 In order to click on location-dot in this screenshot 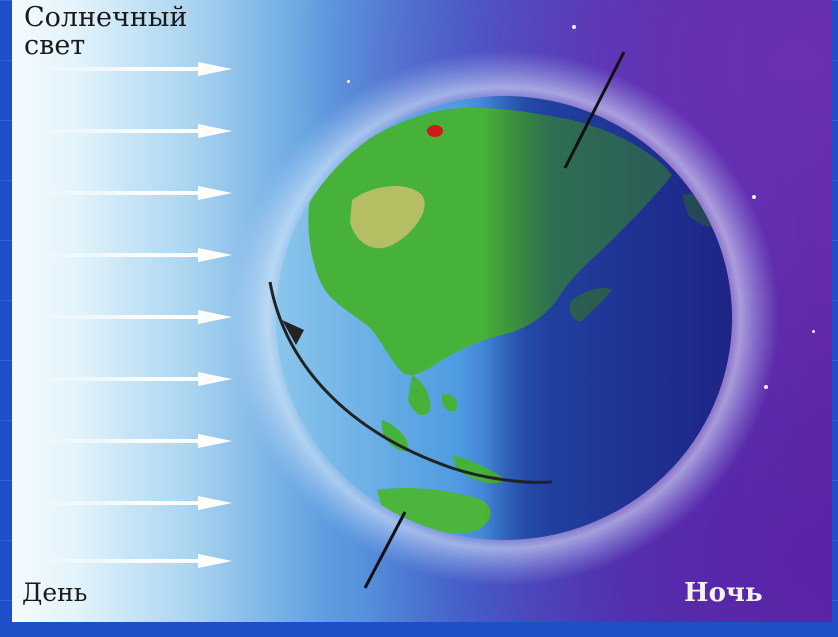, I will do `click(435, 131)`.